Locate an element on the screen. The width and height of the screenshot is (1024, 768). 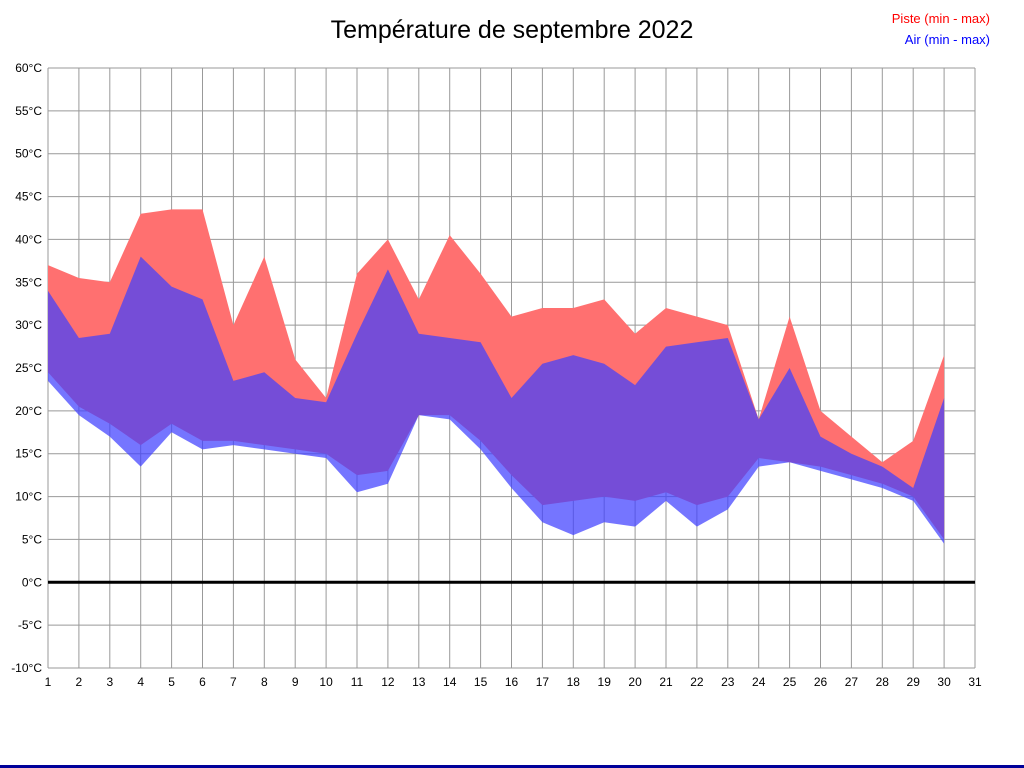
x-tick-label: 18 is located at coordinates (574, 682).